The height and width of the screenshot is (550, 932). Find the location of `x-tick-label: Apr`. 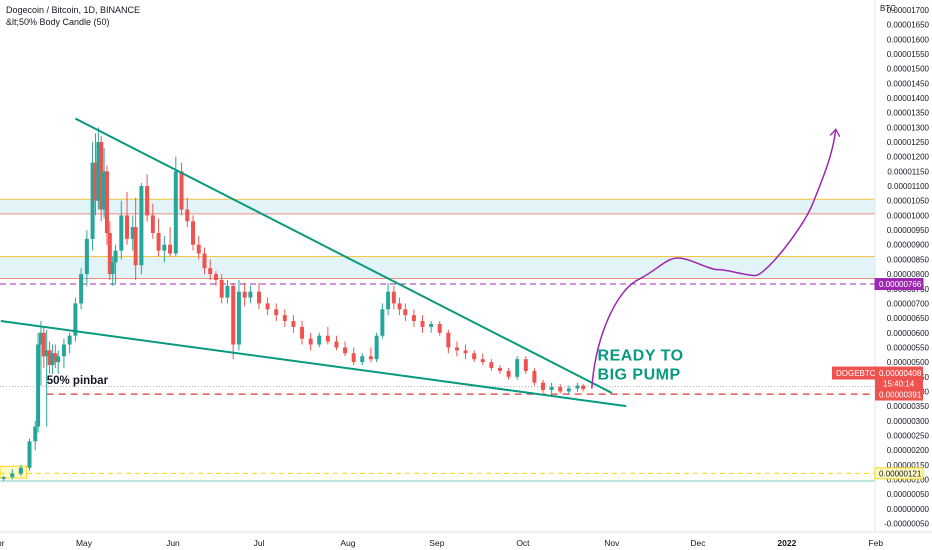

x-tick-label: Apr is located at coordinates (2, 543).